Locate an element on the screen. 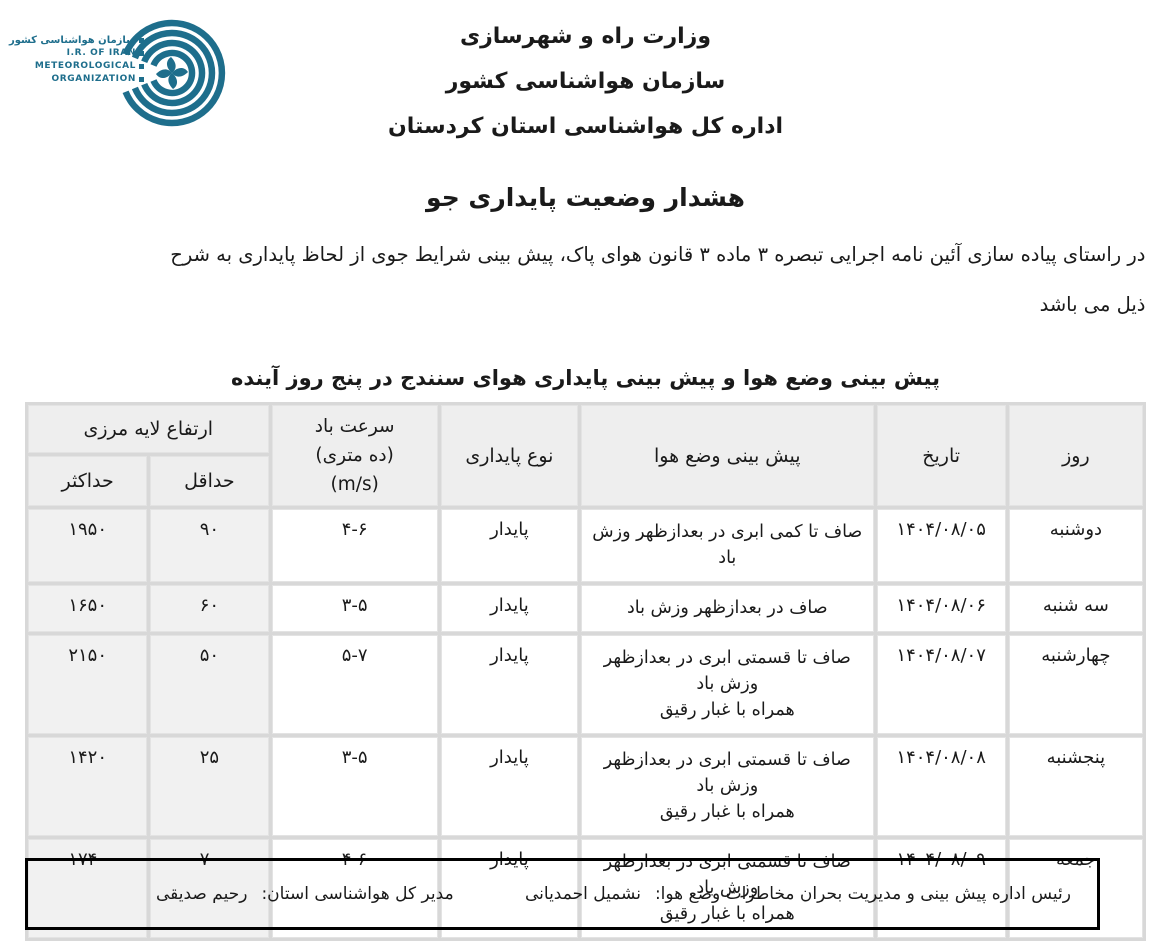  cell-date: ۱۴۰۴/۰۸/۰۶ is located at coordinates (941, 608).